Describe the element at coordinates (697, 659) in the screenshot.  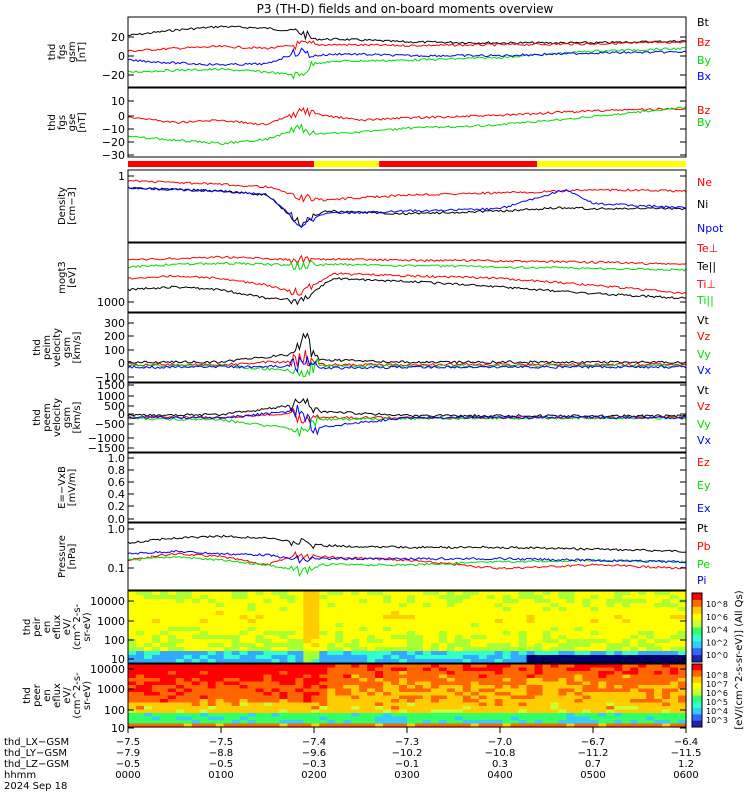
I see `colorbar-cell` at that location.